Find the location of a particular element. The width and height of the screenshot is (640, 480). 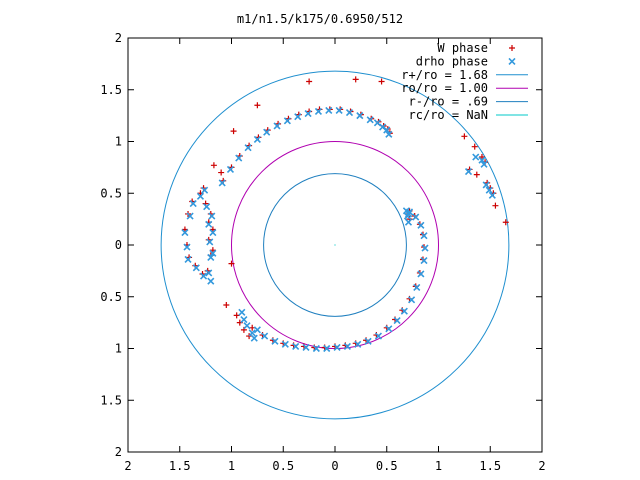

reference-circle is located at coordinates (335, 245).